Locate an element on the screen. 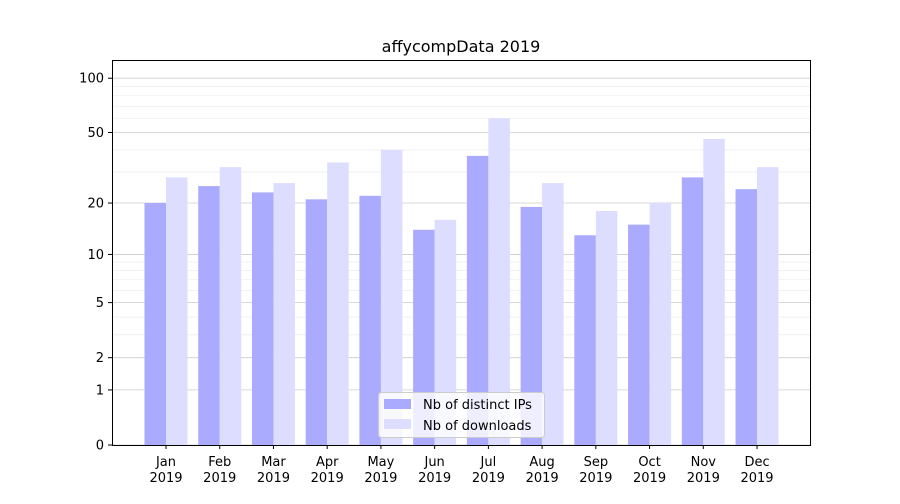 This screenshot has height=504, width=900. x-tick-label-month: Aug is located at coordinates (541, 462).